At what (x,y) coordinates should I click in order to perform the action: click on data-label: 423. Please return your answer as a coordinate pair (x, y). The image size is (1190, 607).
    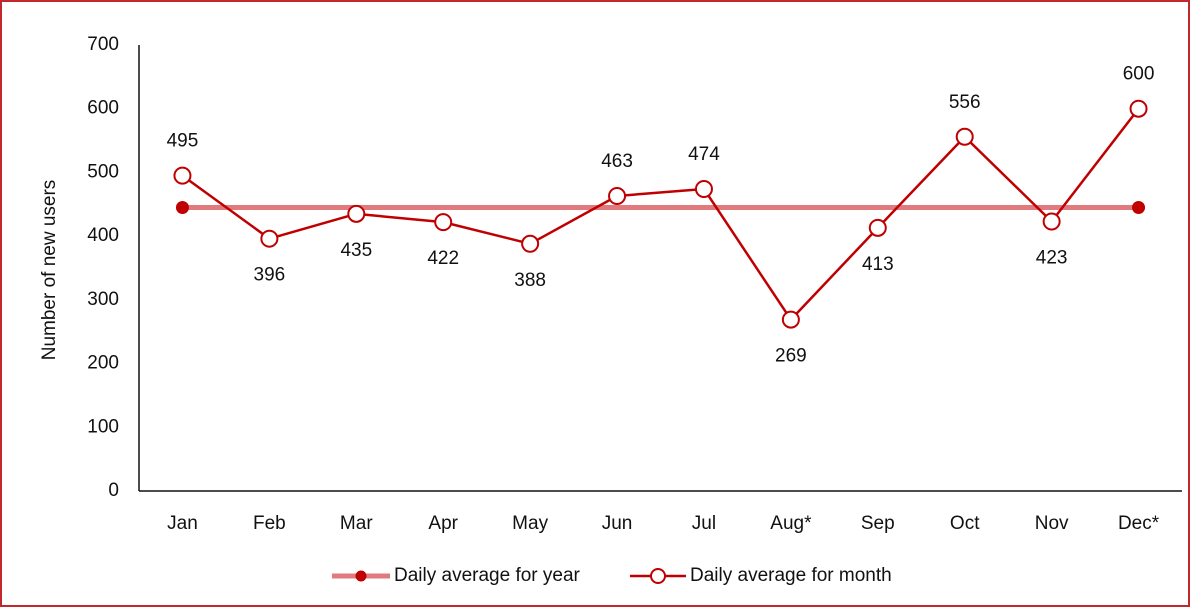
    Looking at the image, I should click on (1052, 258).